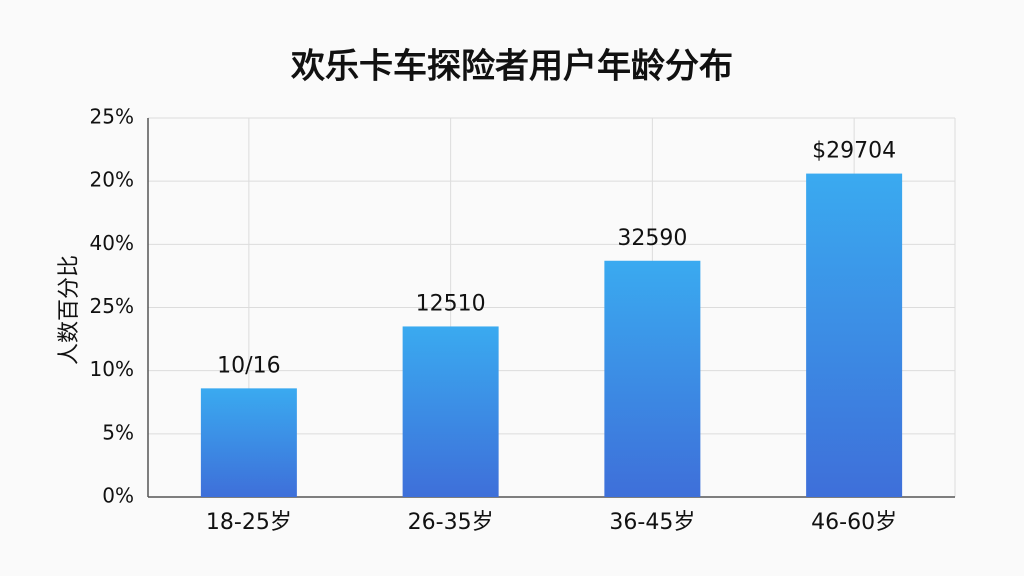 This screenshot has width=1024, height=576. I want to click on y-tick-label: 20%, so click(112, 180).